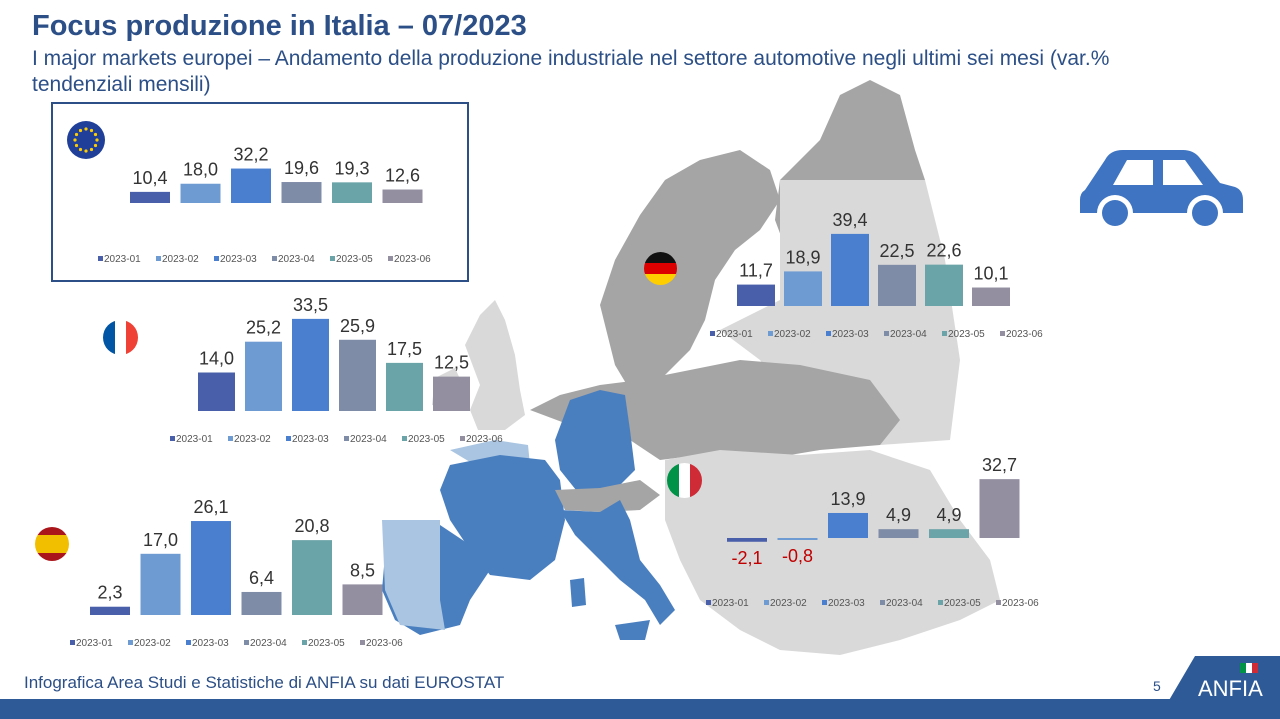 This screenshot has height=719, width=1280. I want to click on eu-legend-label-2023-01: 2023-01, so click(122, 259).